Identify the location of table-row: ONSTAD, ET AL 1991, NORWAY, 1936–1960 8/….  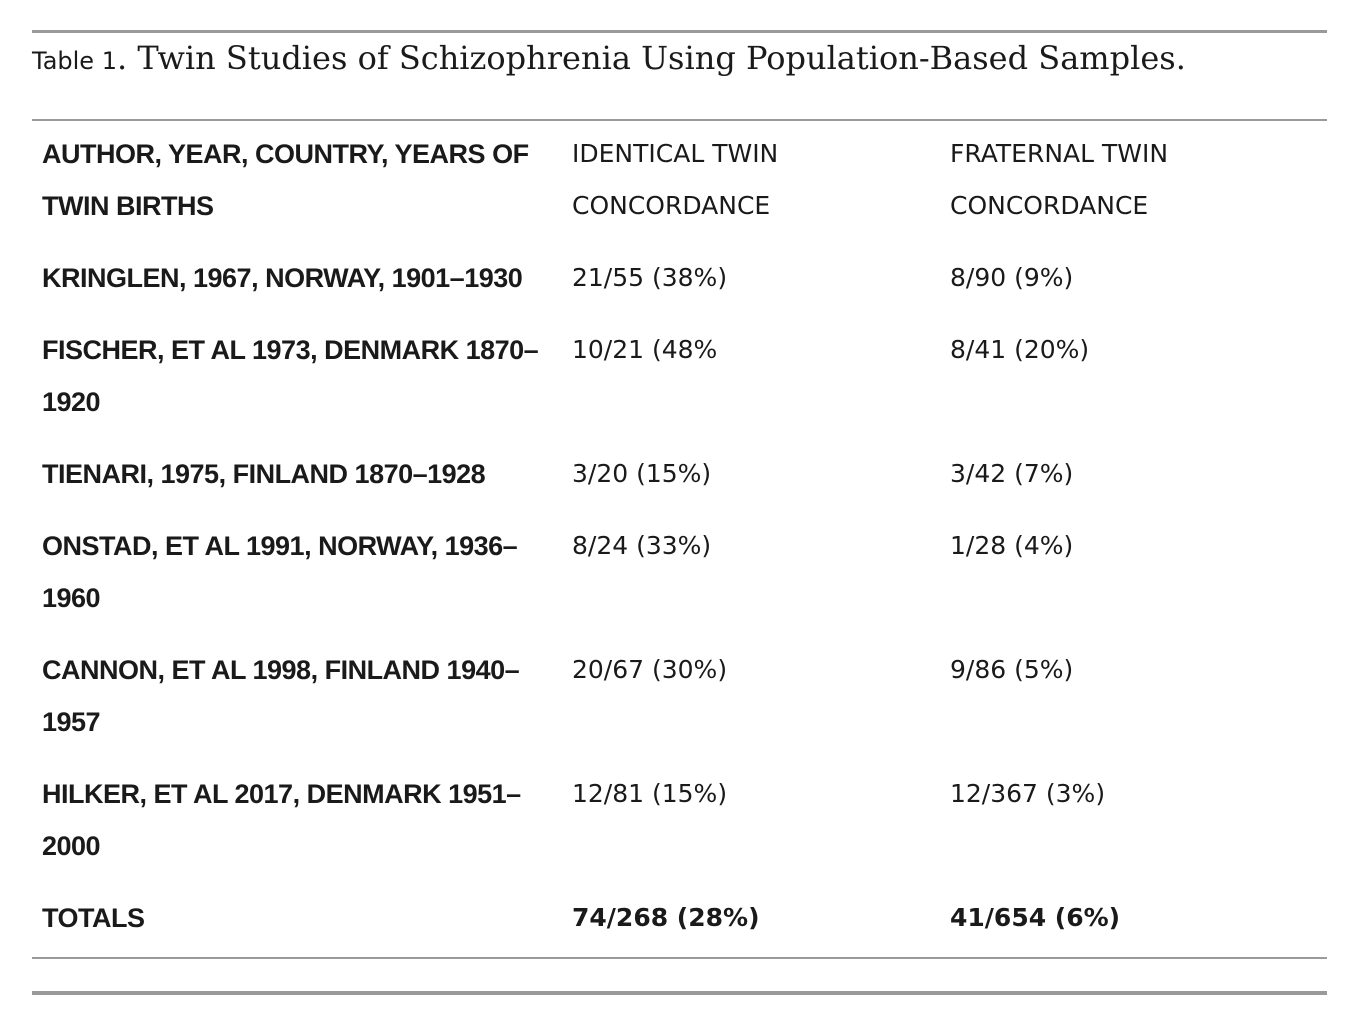
(679, 582).